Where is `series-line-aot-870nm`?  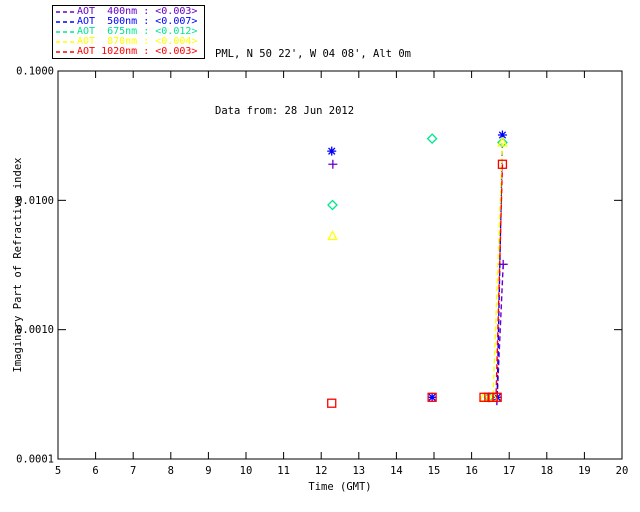 series-line-aot-870nm is located at coordinates (498, 270).